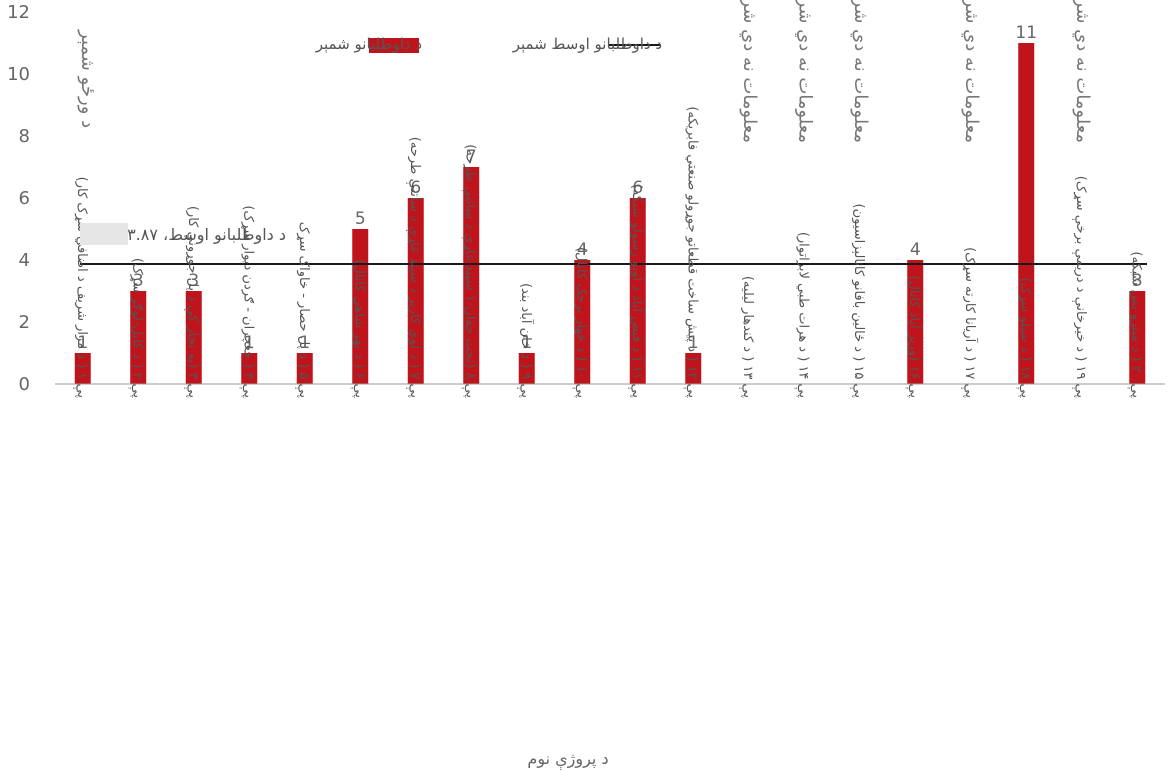 The image size is (1168, 771). I want to click on x-category-label: پې ۱۳ ( د کندهار لیلیه), so click(747, 337).